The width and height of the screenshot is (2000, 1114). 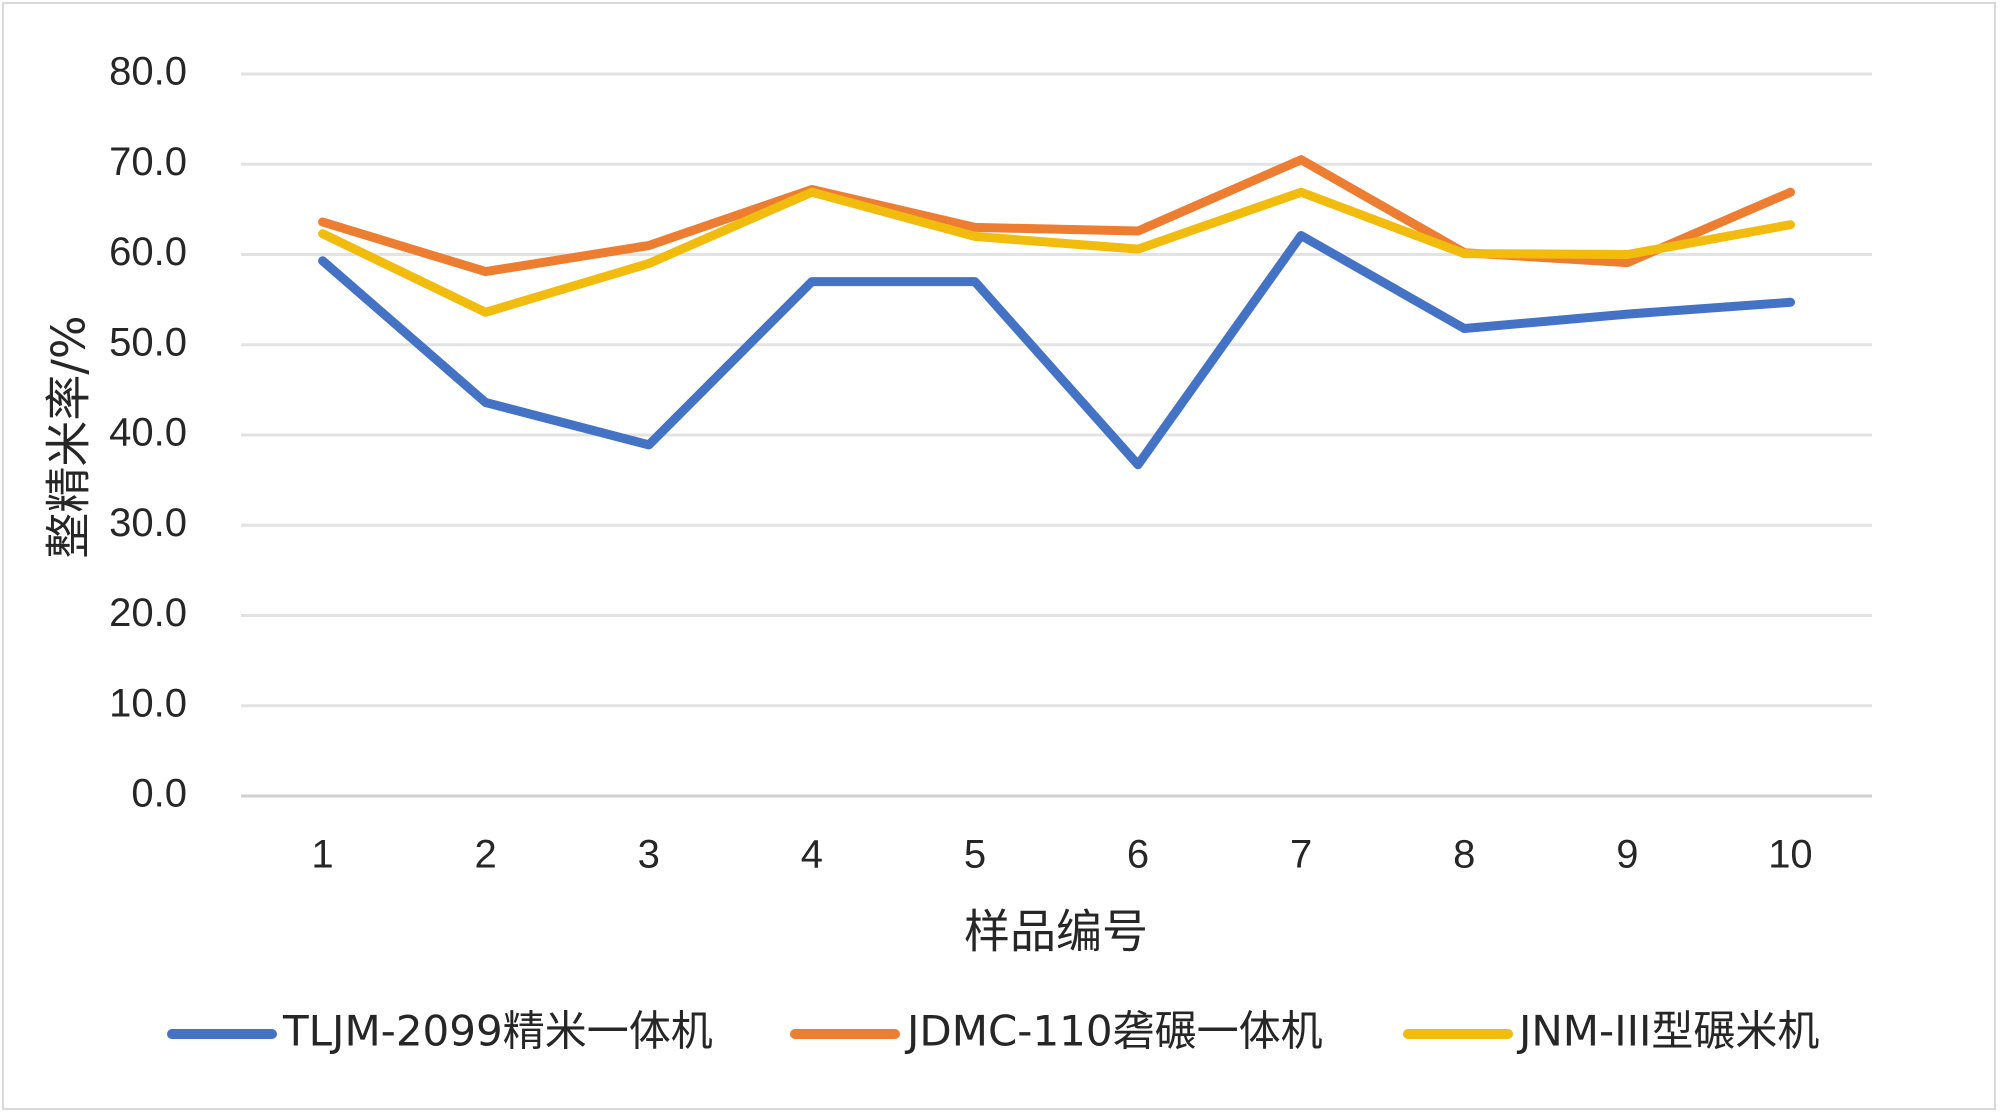 What do you see at coordinates (69, 436) in the screenshot?
I see `y-axis-title: 整精米率/%` at bounding box center [69, 436].